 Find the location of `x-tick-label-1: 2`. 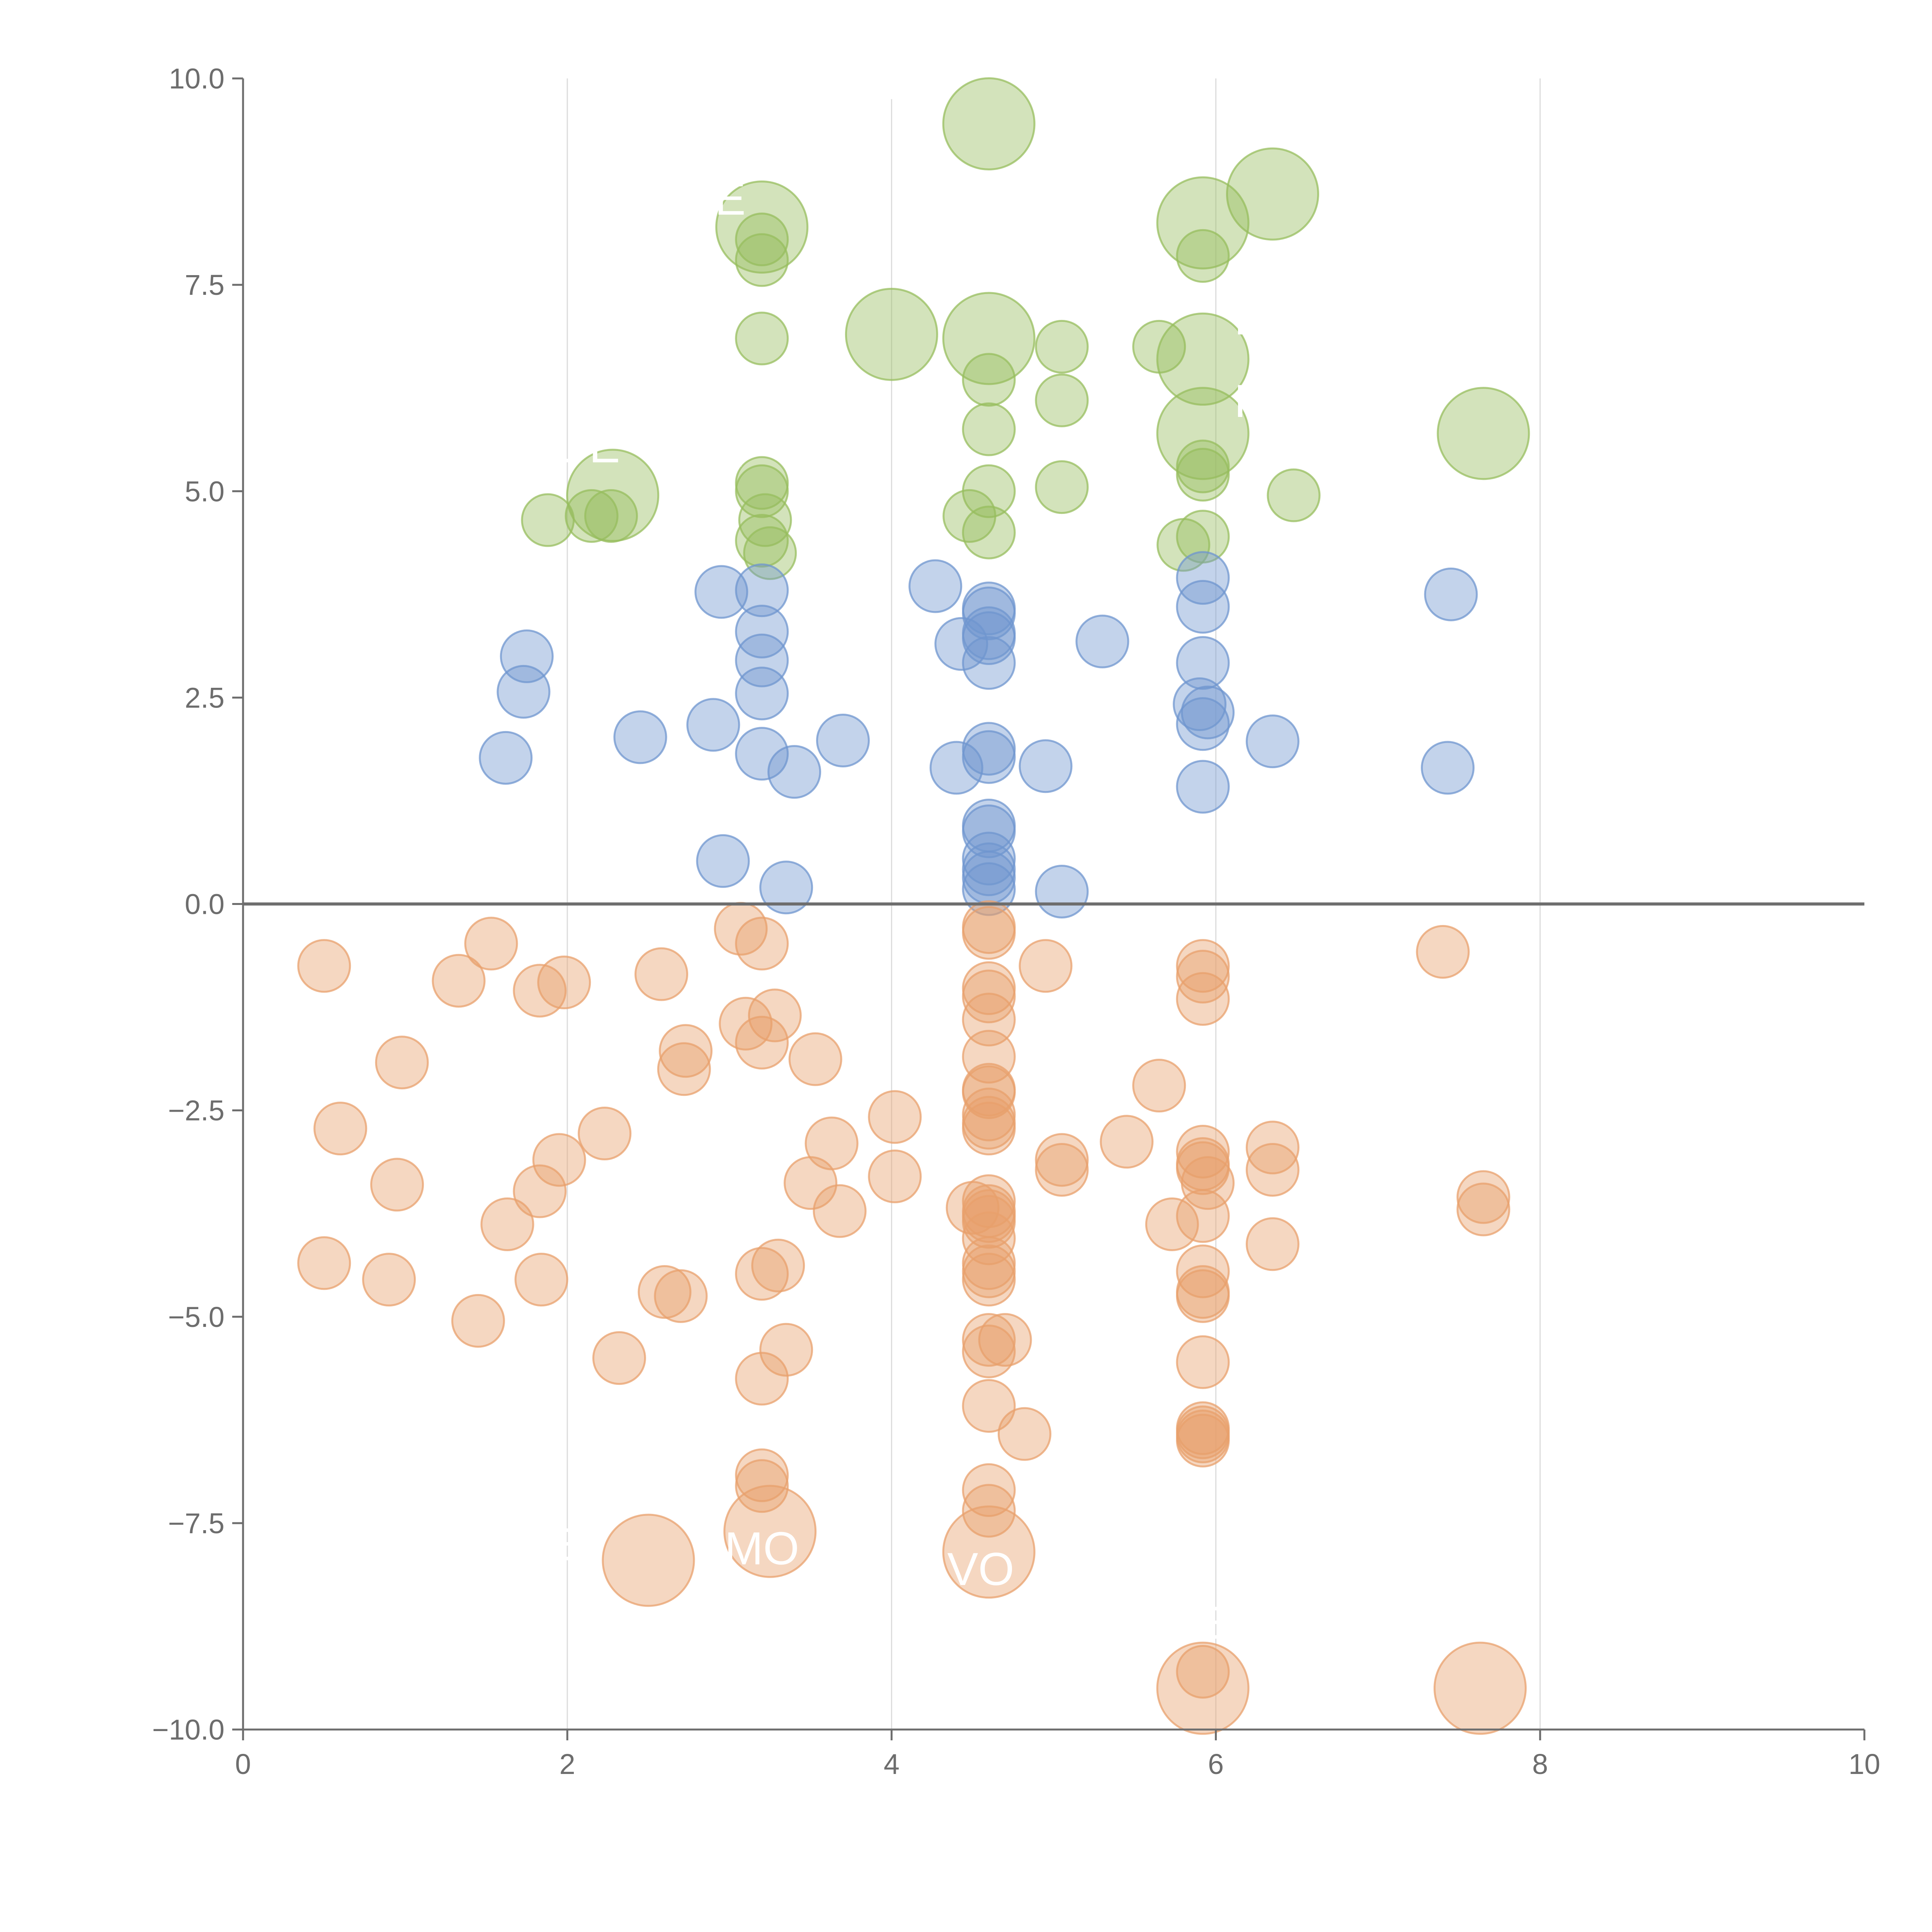

x-tick-label-1: 2 is located at coordinates (567, 1764).